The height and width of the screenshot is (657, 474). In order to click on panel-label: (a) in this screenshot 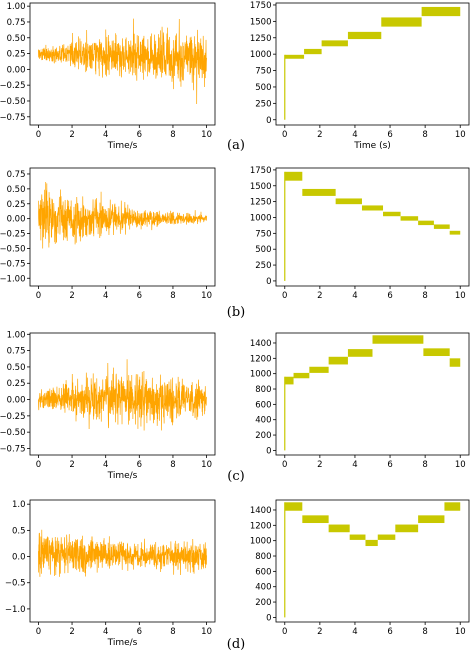, I will do `click(236, 145)`.